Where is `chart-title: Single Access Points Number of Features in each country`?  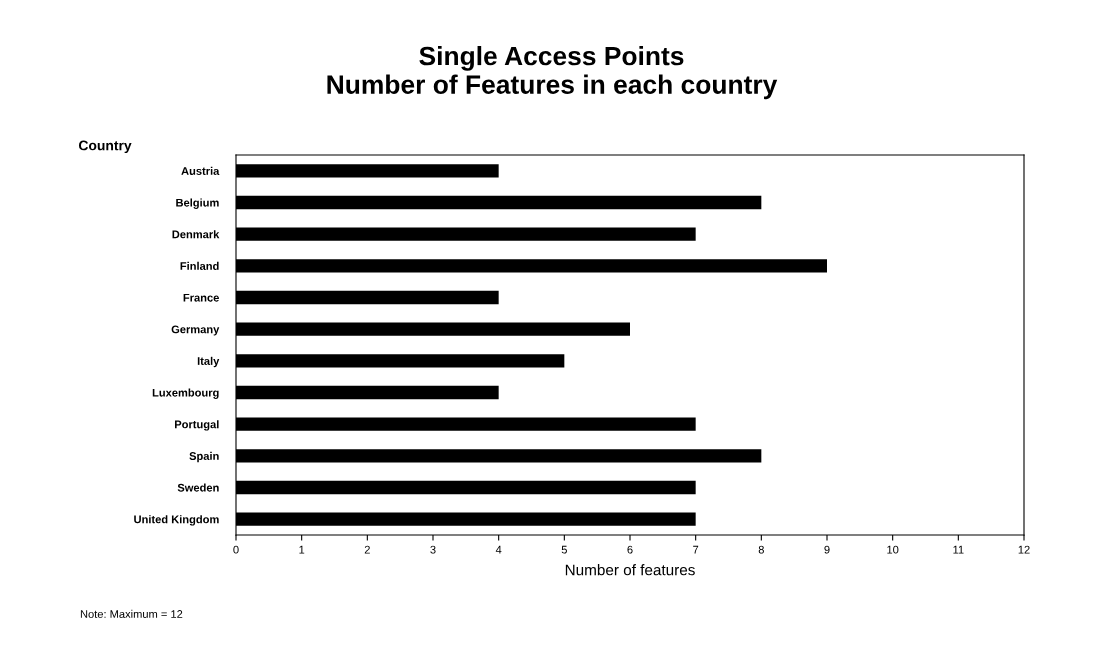
chart-title: Single Access Points Number of Features in each country is located at coordinates (552, 72).